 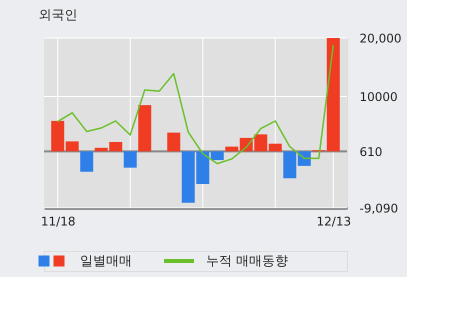 What do you see at coordinates (334, 221) in the screenshot?
I see `x-tick-label: 12/13` at bounding box center [334, 221].